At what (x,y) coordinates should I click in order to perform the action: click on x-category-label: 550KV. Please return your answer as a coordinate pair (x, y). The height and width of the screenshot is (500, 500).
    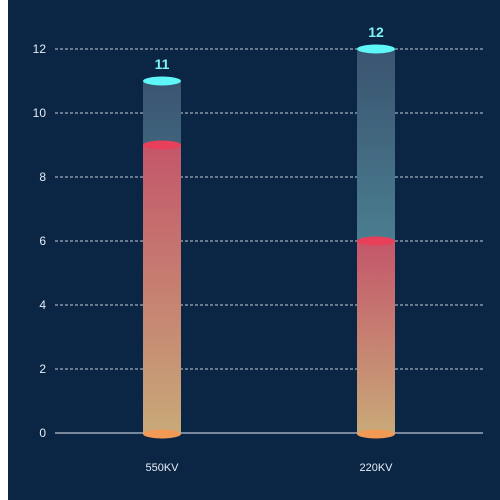
    Looking at the image, I should click on (162, 468).